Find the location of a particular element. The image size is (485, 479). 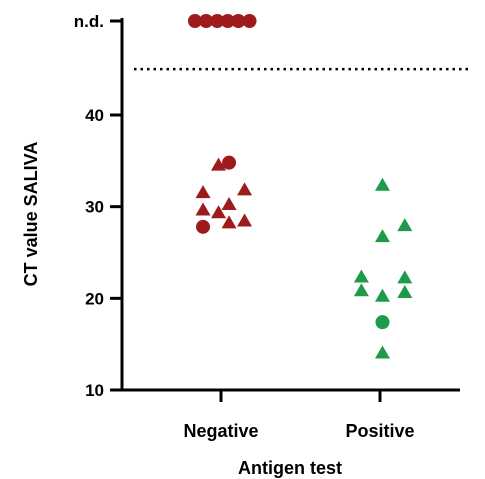

y-axis-title: CT value SALIVA is located at coordinates (31, 214).